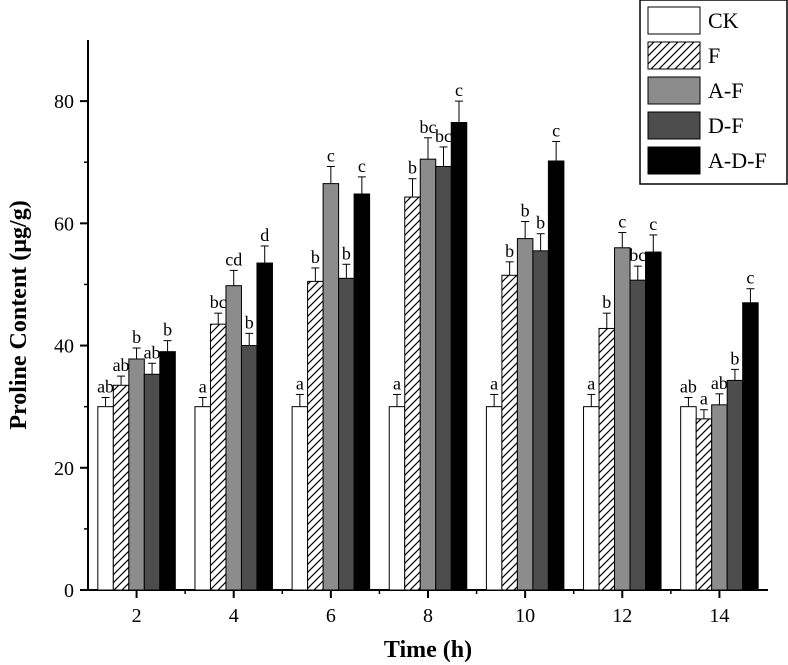 The height and width of the screenshot is (665, 788). I want to click on legend-swatch-ck, so click(674, 20).